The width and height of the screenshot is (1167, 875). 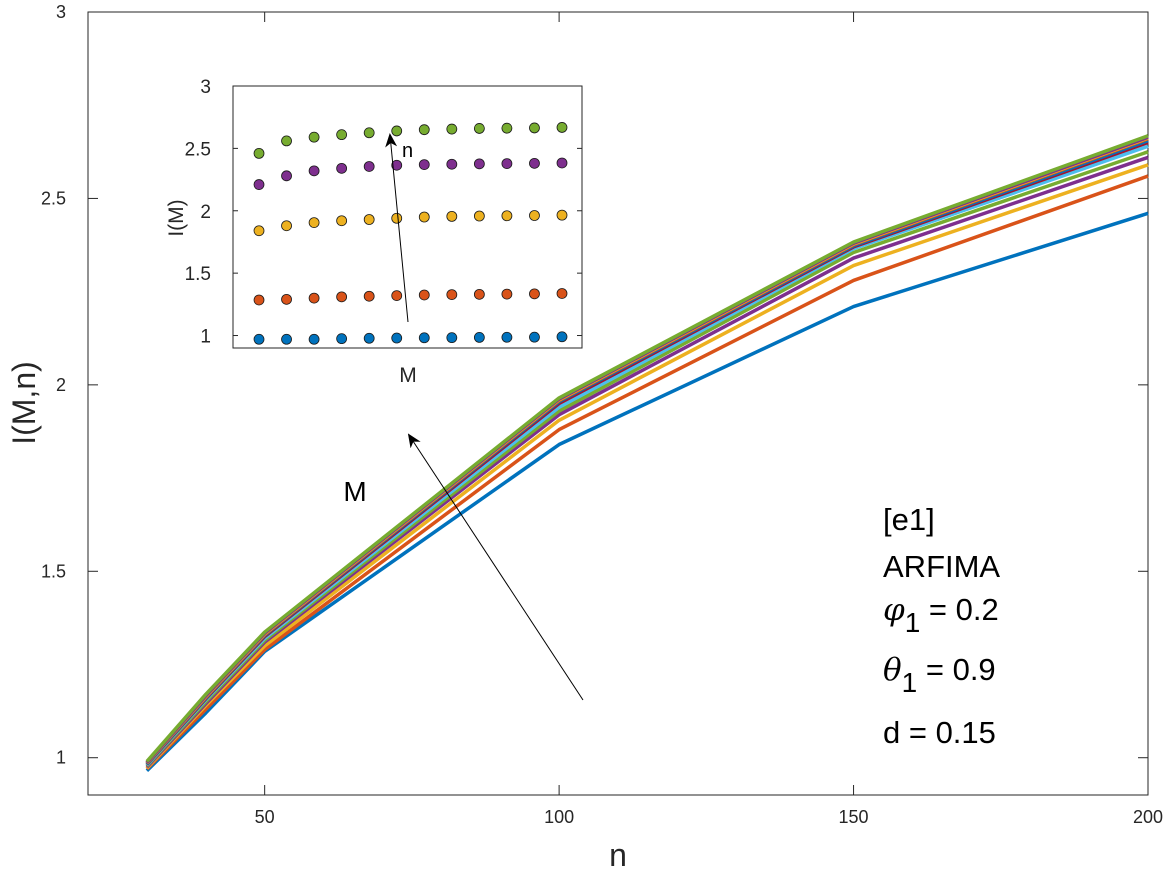 What do you see at coordinates (408, 375) in the screenshot?
I see `inset-x-axis-label: M` at bounding box center [408, 375].